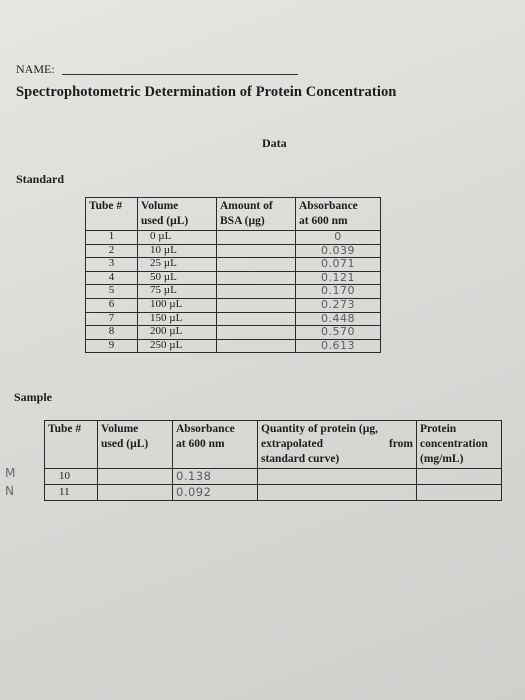 This screenshot has width=525, height=700. I want to click on name-underline, so click(180, 74).